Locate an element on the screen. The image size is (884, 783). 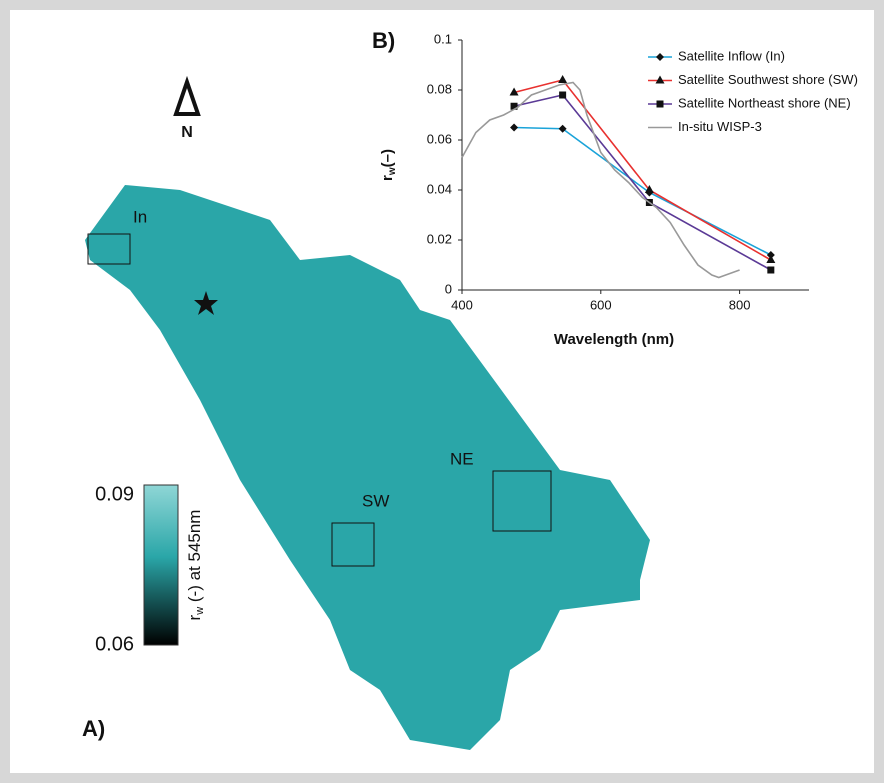
north-arrow is located at coordinates (187, 95).